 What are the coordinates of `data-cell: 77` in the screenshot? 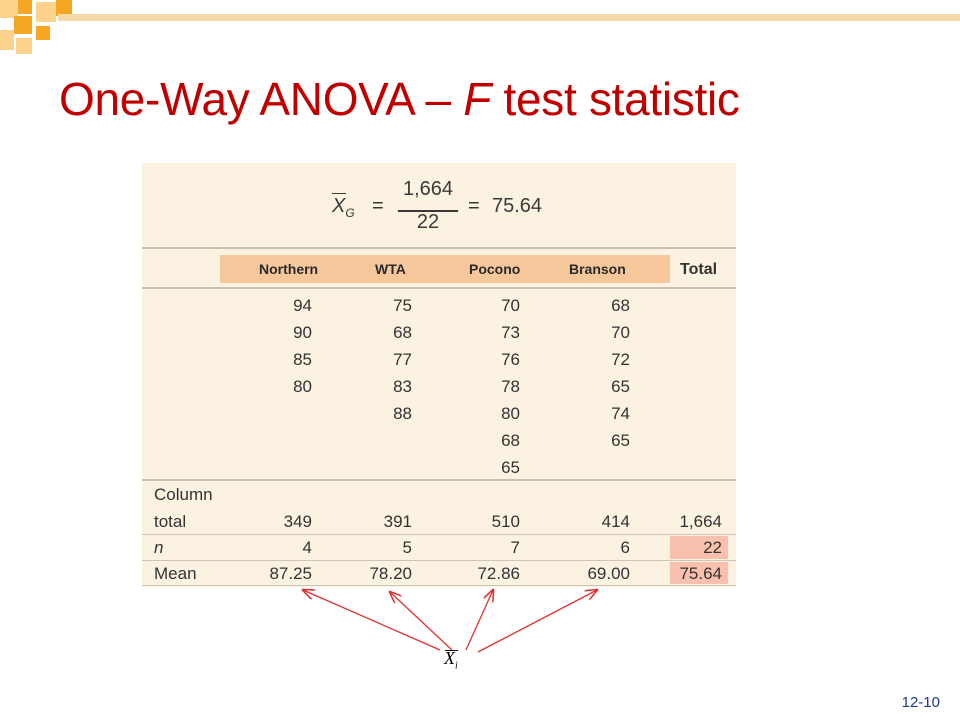 It's located at (402, 359).